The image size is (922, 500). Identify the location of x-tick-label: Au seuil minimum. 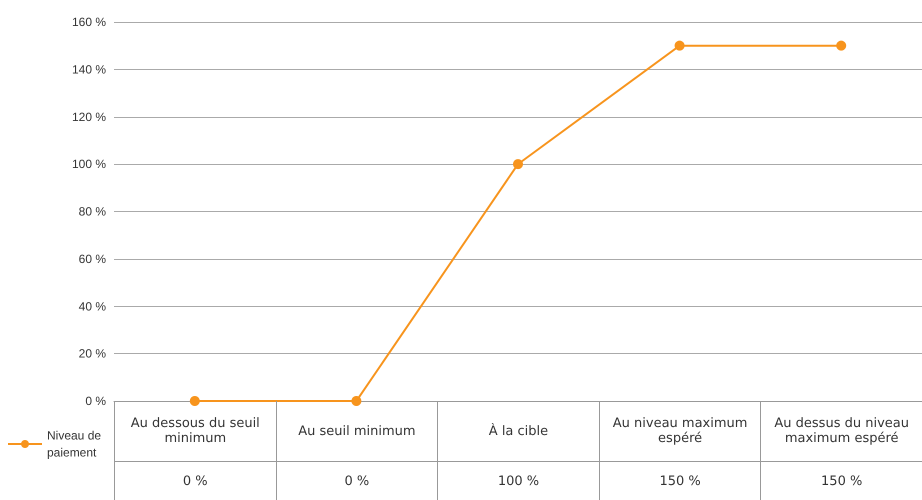
(357, 431).